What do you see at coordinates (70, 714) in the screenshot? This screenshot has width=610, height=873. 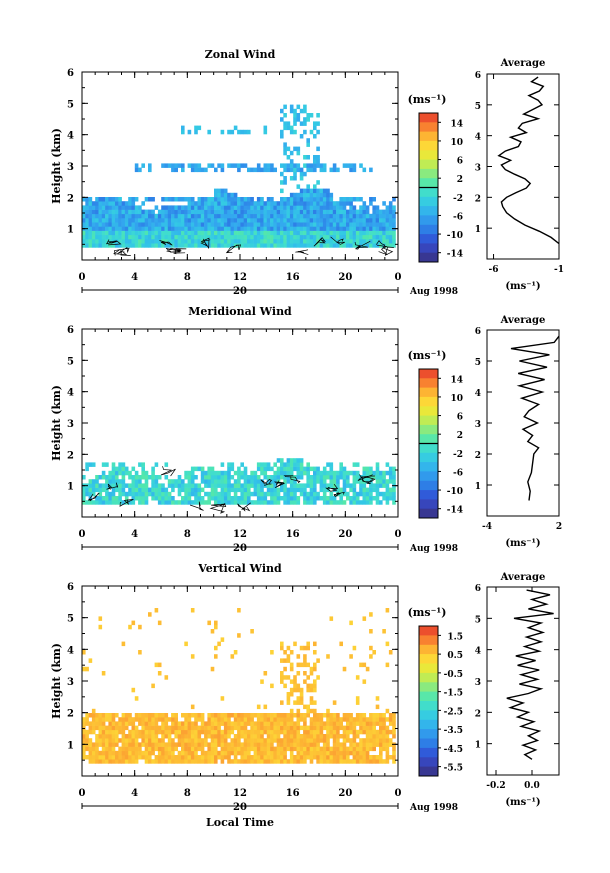 I see `y-tick-label: 2` at bounding box center [70, 714].